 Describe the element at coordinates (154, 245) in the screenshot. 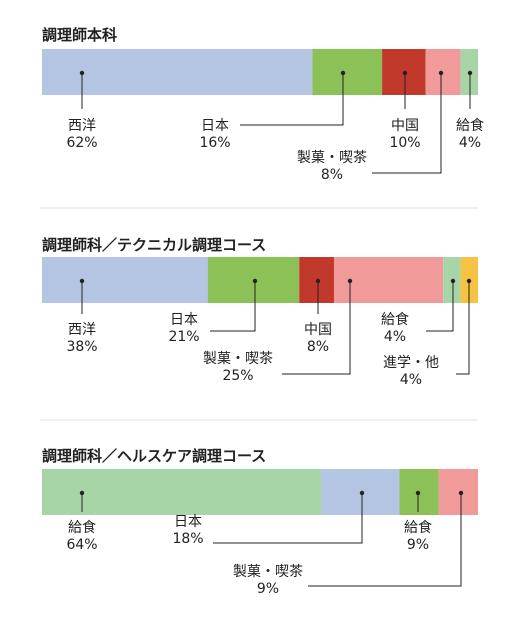

I see `chart-title: 調理師科／テクニカル調理コース` at that location.